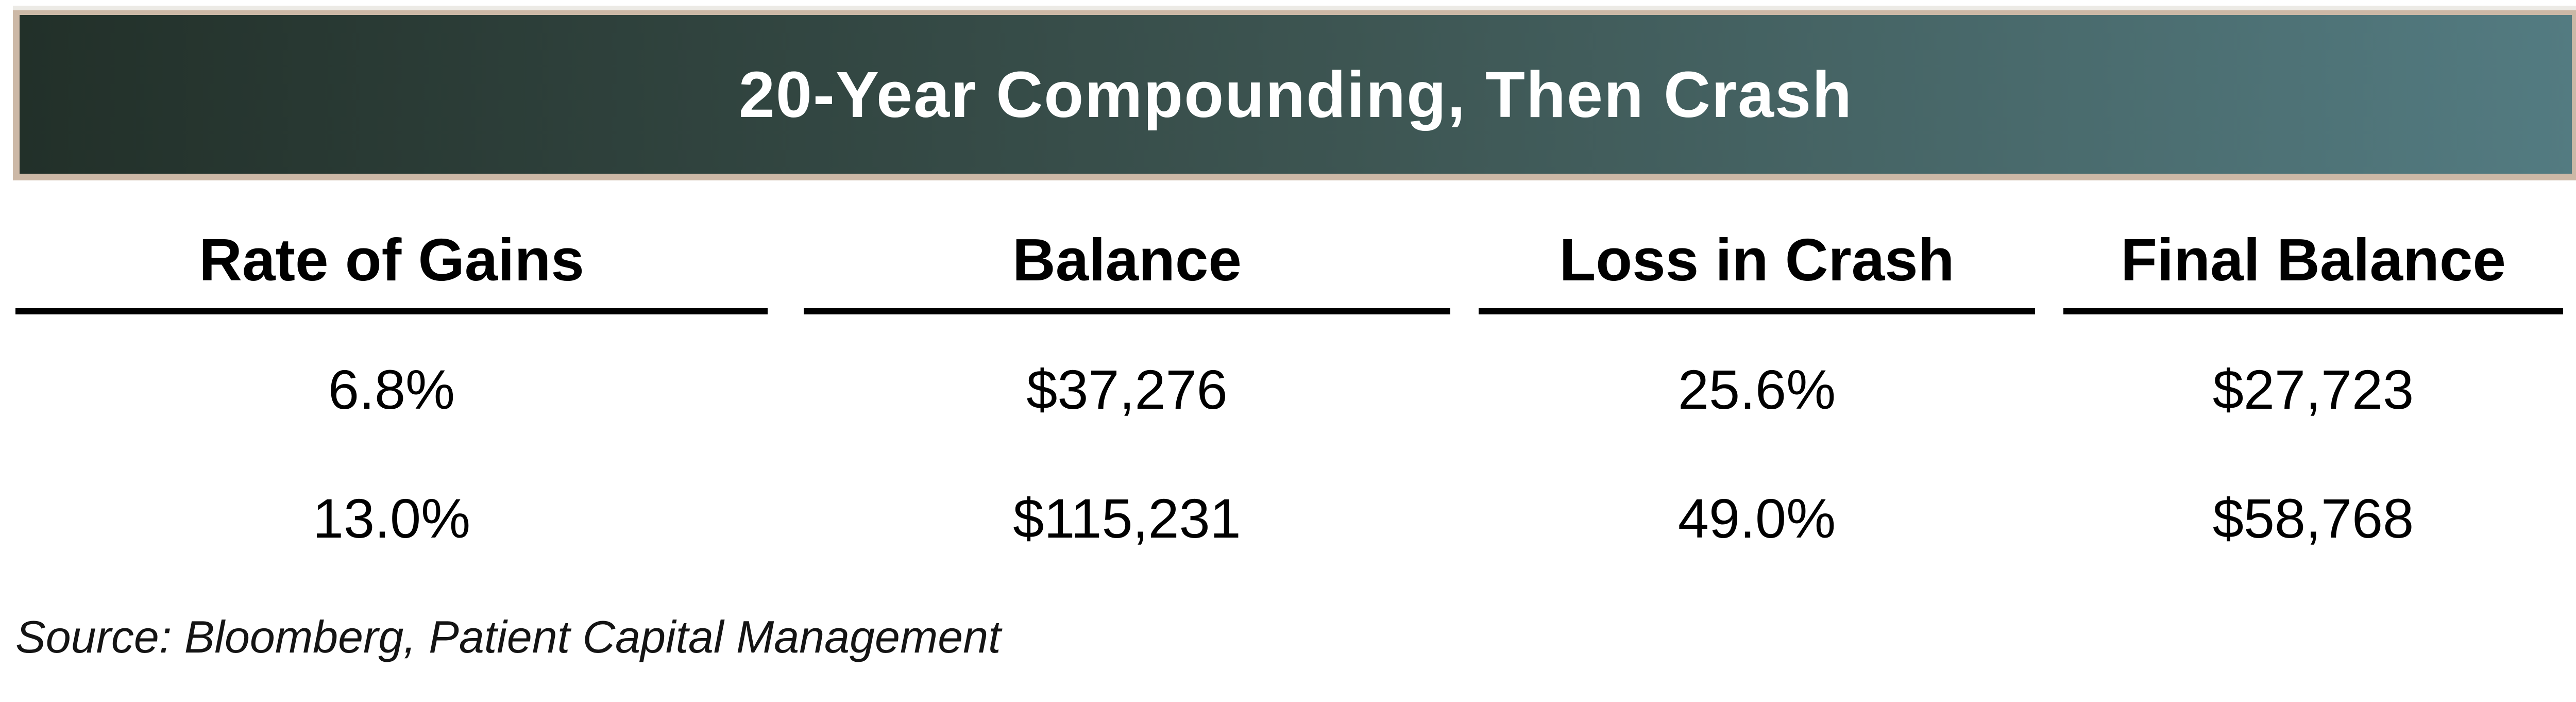 Image resolution: width=2576 pixels, height=702 pixels. Describe the element at coordinates (1127, 389) in the screenshot. I see `cell-balance-row-1: $37,276` at that location.